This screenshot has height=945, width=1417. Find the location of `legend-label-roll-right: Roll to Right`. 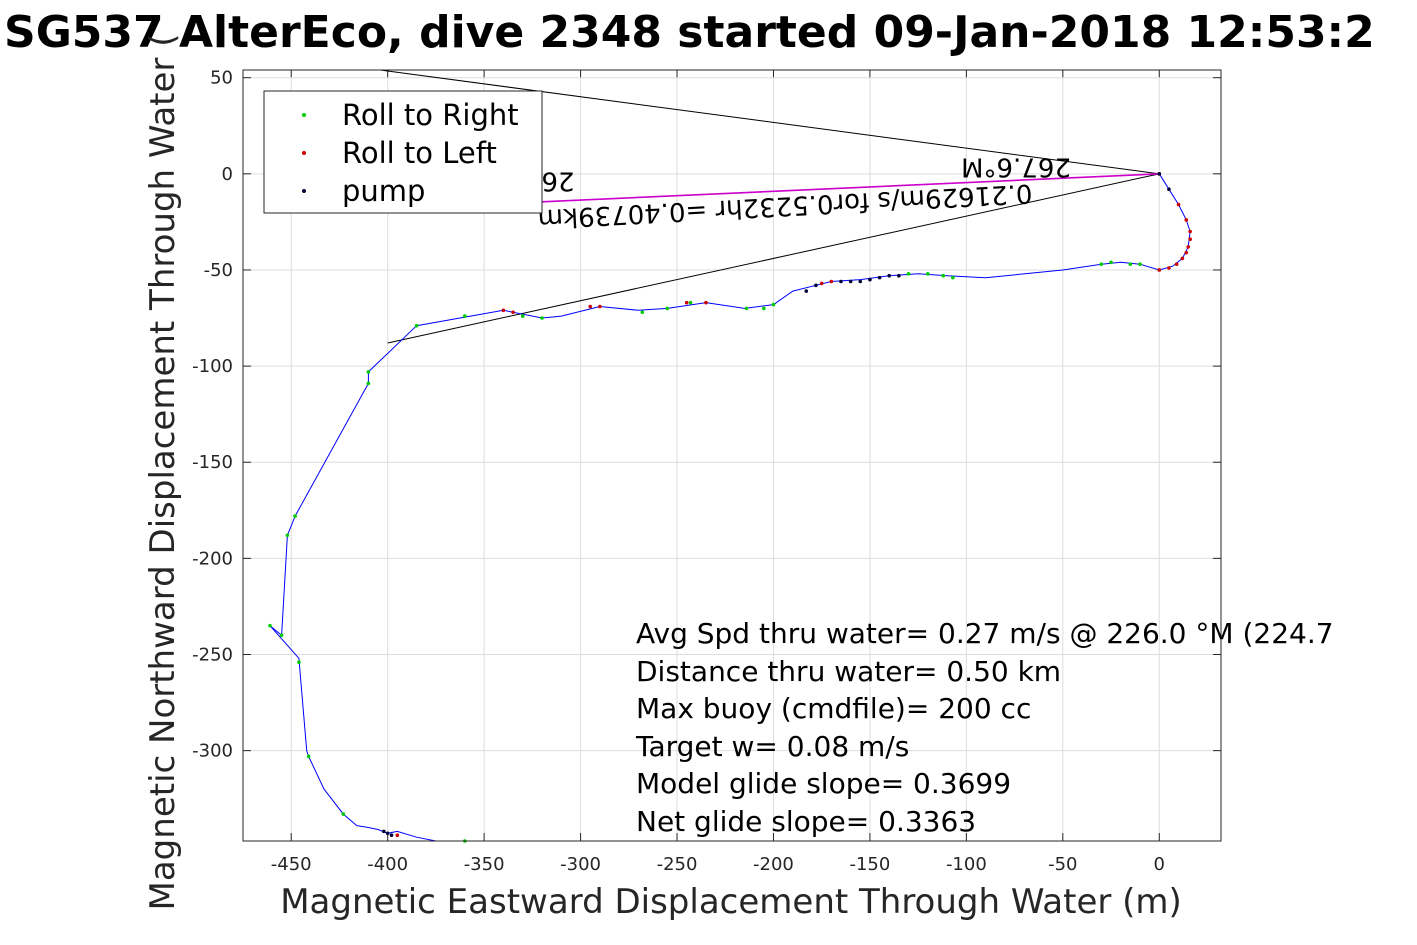

legend-label-roll-right: Roll to Right is located at coordinates (430, 115).